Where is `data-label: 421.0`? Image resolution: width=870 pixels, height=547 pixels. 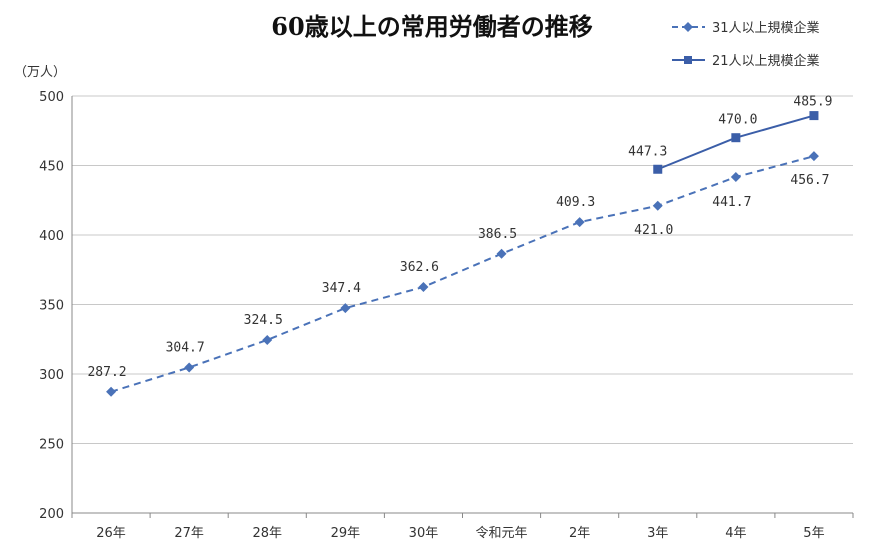
data-label: 421.0 is located at coordinates (653, 230).